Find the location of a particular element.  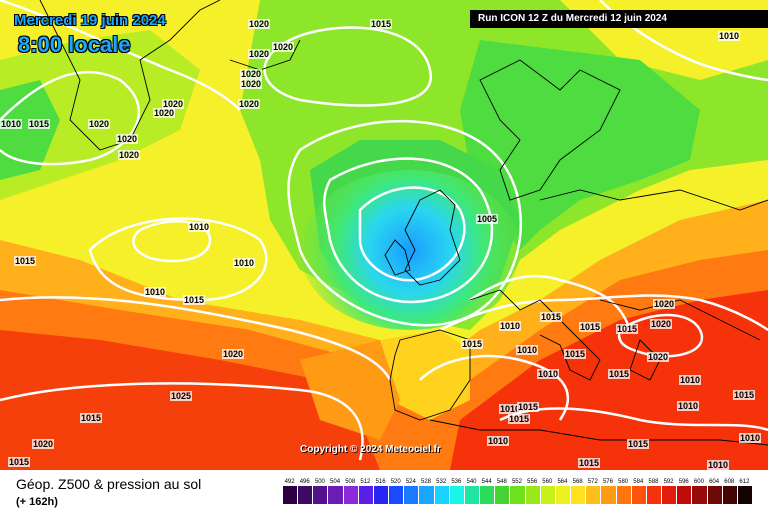

legend-value: 512 is located at coordinates (365, 482).